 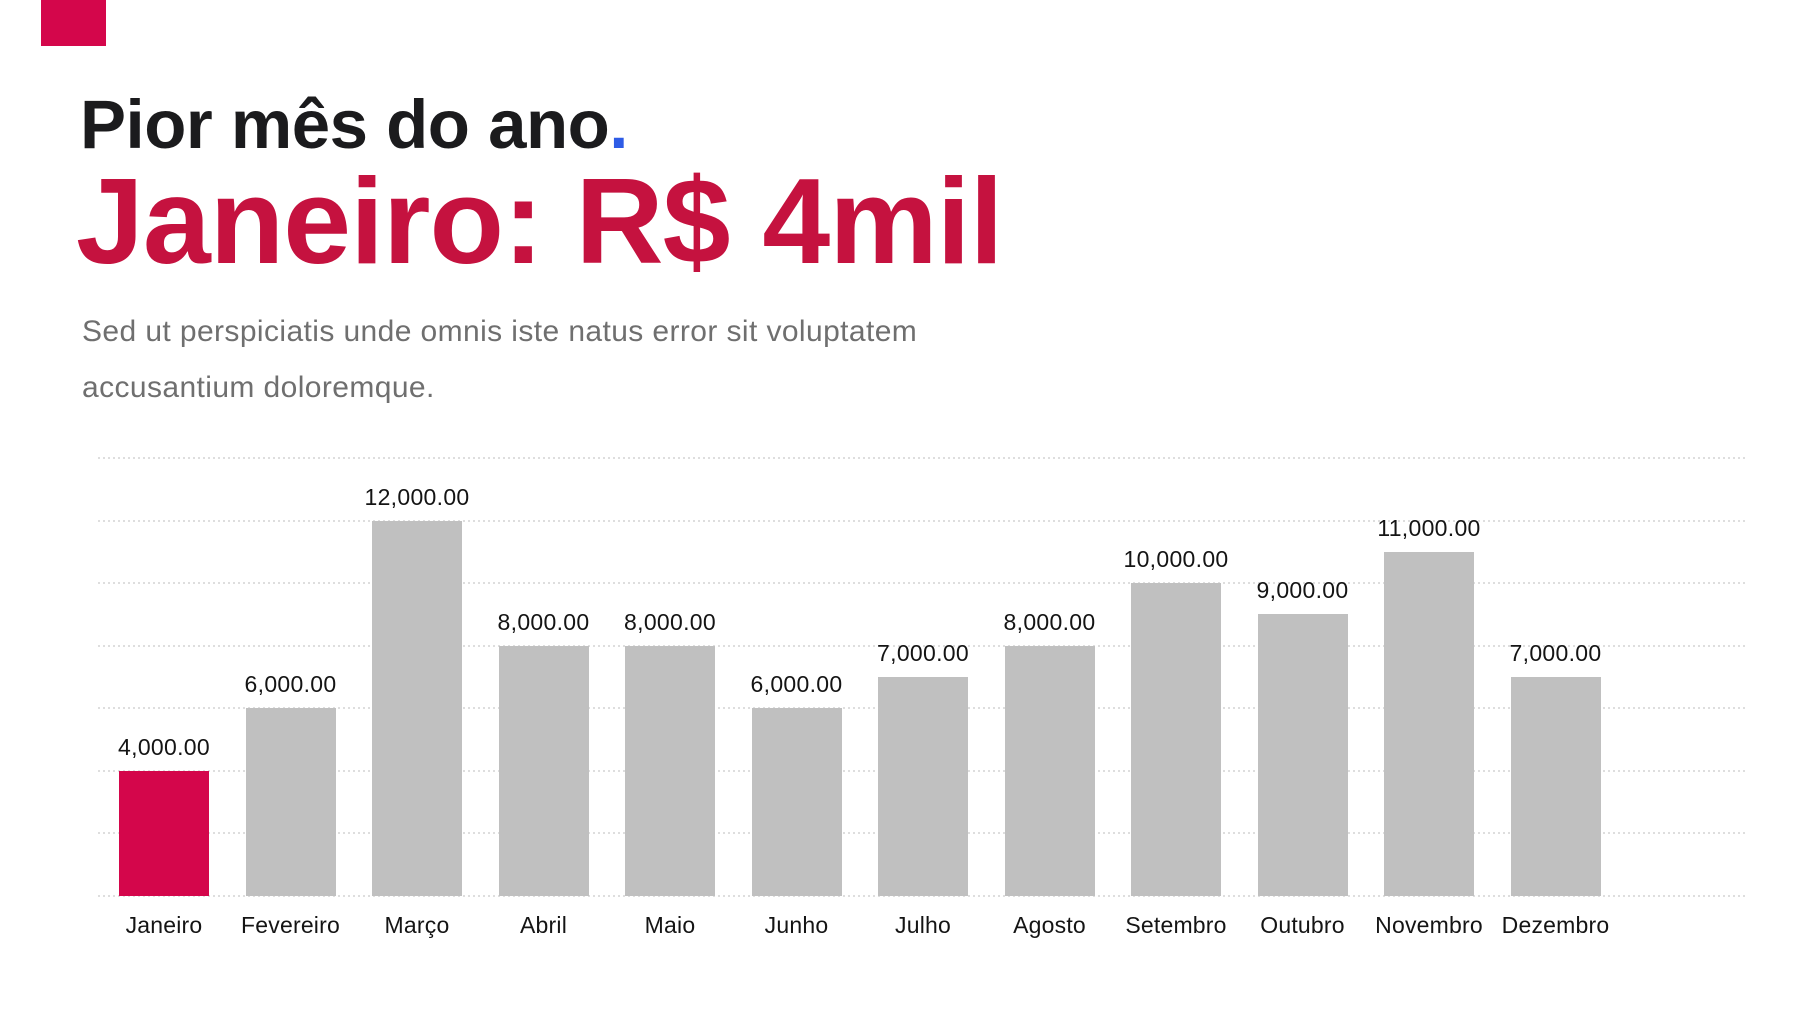 What do you see at coordinates (923, 786) in the screenshot?
I see `bar-julho` at bounding box center [923, 786].